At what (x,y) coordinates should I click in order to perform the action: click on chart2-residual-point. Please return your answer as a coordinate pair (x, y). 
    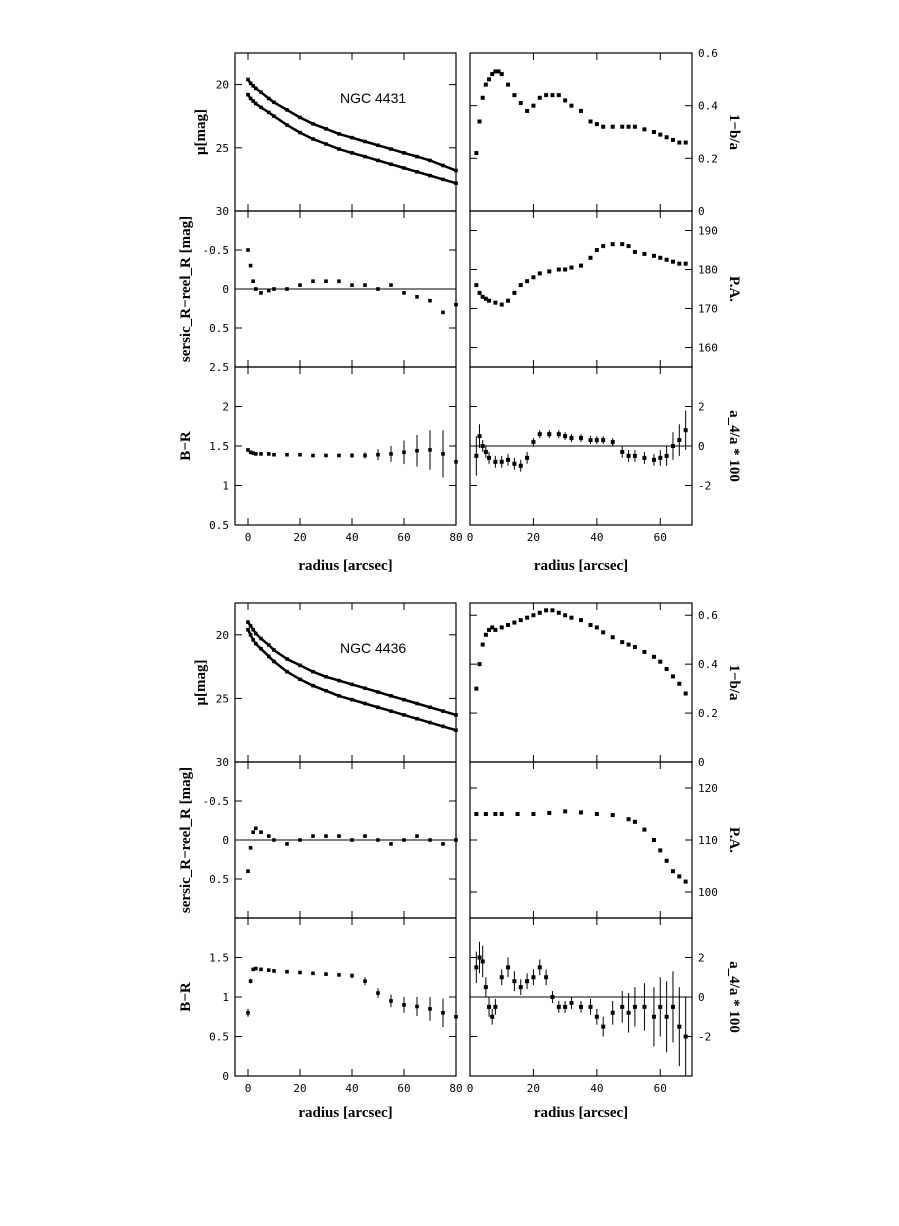
    Looking at the image, I should click on (404, 840).